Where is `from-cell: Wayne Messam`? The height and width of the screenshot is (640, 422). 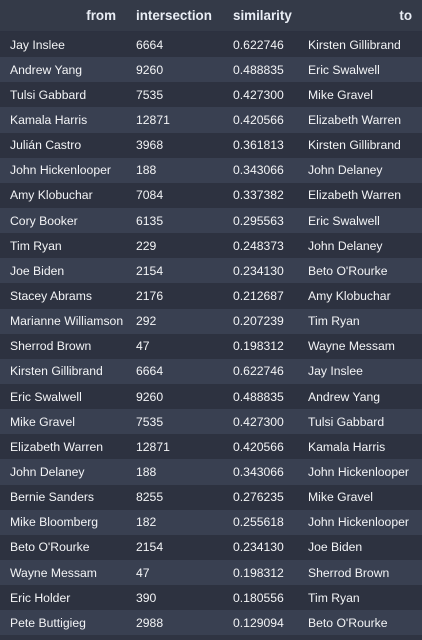
from-cell: Wayne Messam is located at coordinates (53, 572).